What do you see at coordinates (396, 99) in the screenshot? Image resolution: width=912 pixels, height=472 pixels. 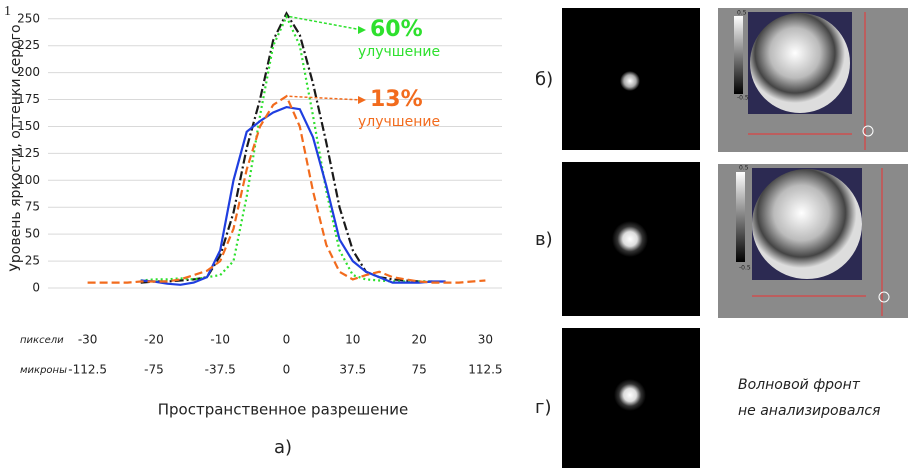 I see `annotation: 13%` at bounding box center [396, 99].